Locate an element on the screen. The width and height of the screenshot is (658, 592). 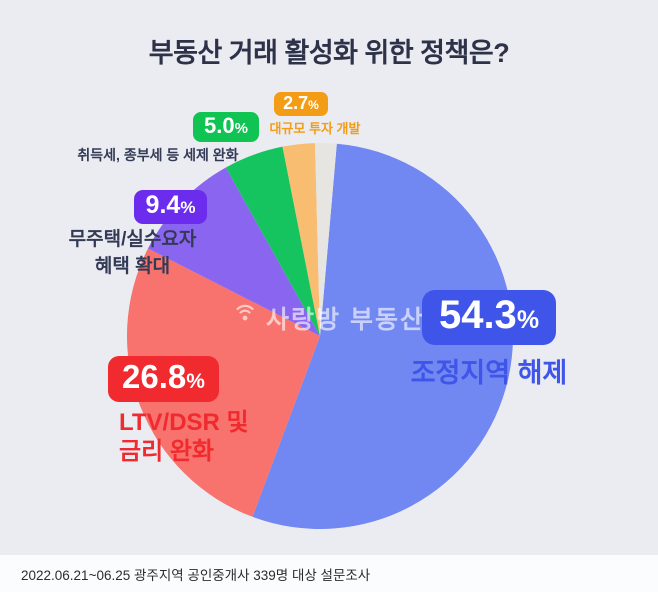
footer-text: 2022.06.21~06.25 광주지역 공인중개사 339명 대상 설문조사 is located at coordinates (196, 575).